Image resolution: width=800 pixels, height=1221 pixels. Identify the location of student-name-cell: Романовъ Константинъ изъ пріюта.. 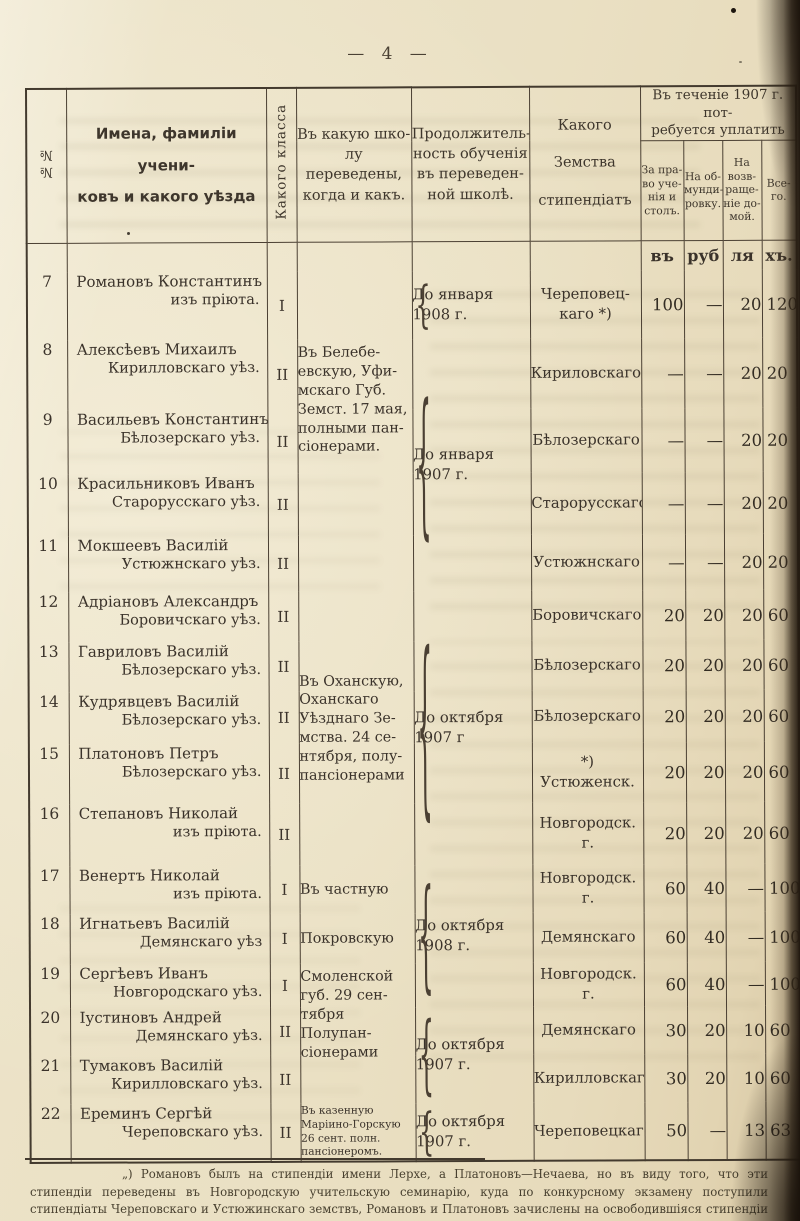
(167, 306).